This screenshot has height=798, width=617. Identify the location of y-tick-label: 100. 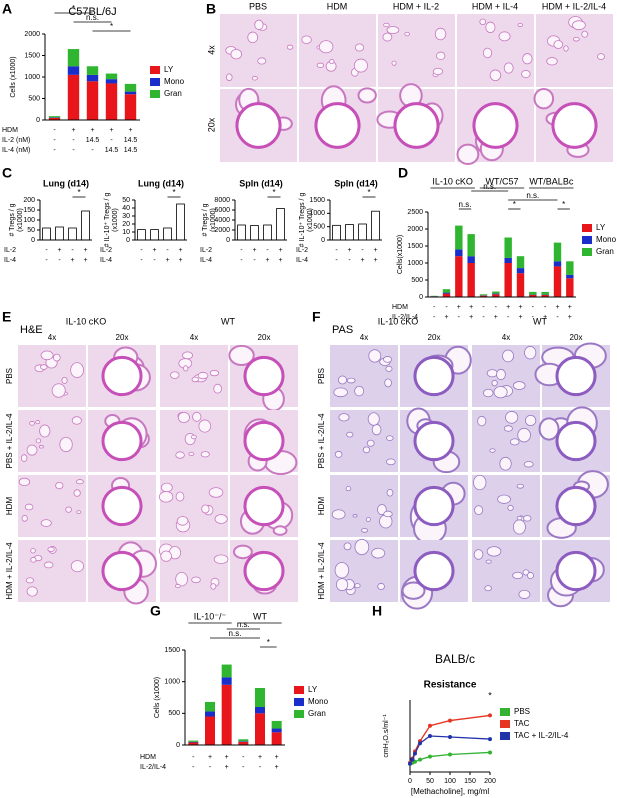
(29, 220).